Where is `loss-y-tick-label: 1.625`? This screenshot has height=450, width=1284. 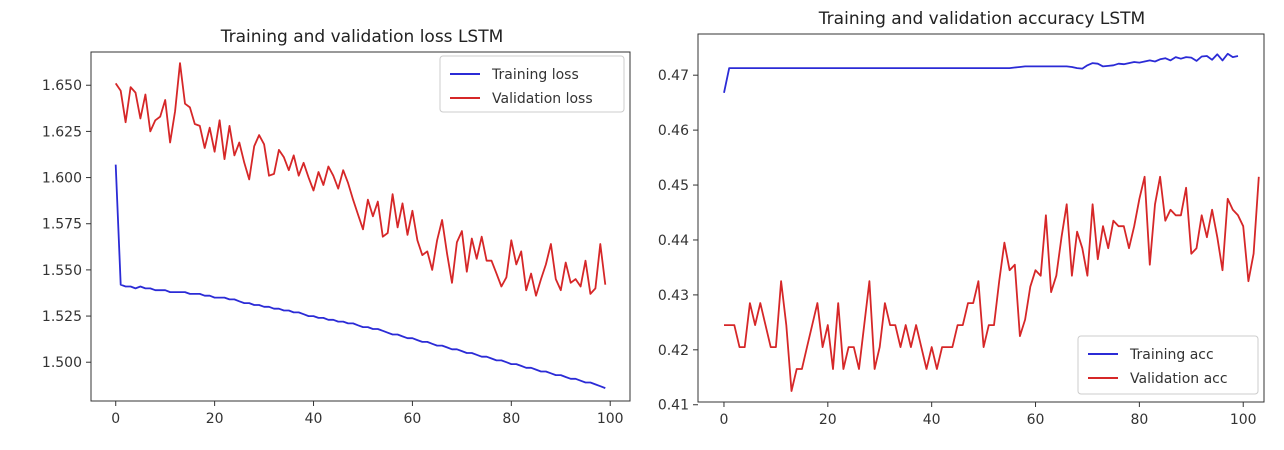
loss-y-tick-label: 1.625 is located at coordinates (62, 132).